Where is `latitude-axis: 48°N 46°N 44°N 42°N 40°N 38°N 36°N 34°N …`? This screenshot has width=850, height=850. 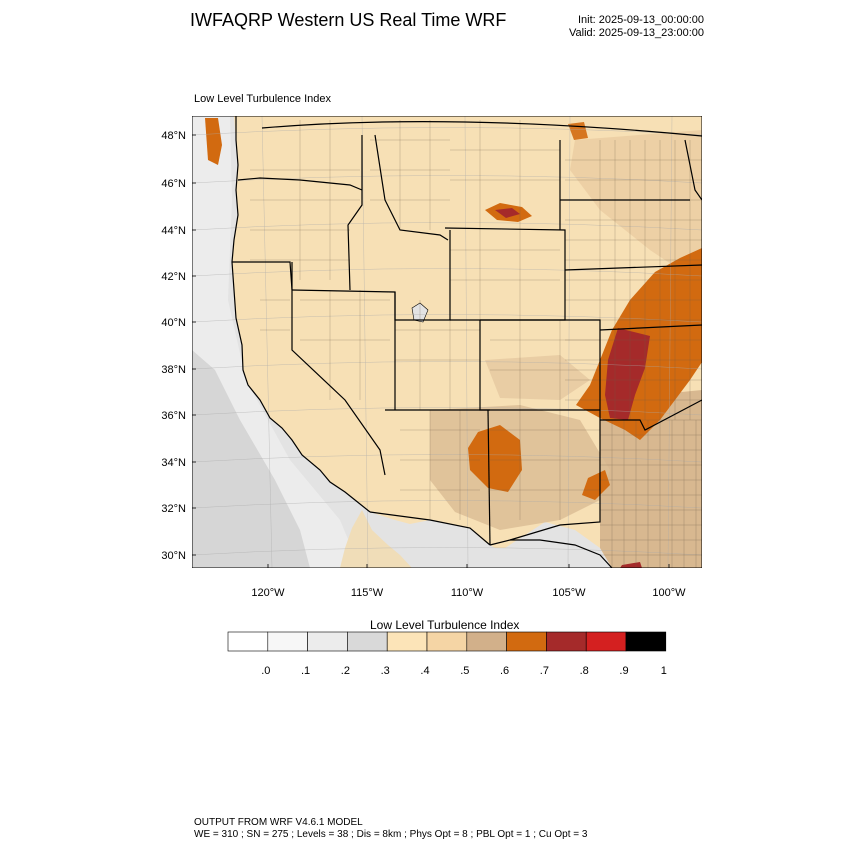 latitude-axis: 48°N 46°N 44°N 42°N 40°N 38°N 36°N 34°N … is located at coordinates (173, 346).